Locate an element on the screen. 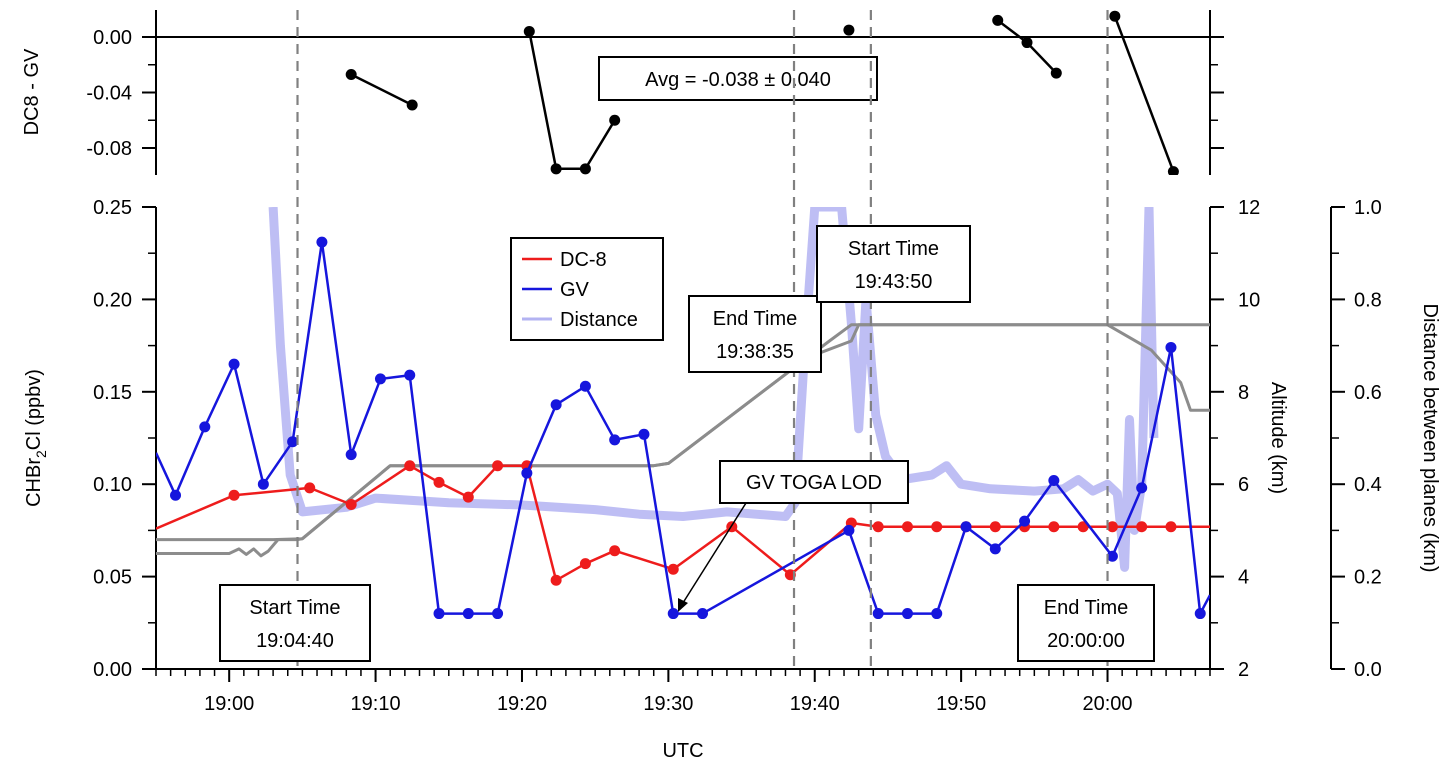 The width and height of the screenshot is (1445, 764). x-tick-label: 19:20 is located at coordinates (522, 704).